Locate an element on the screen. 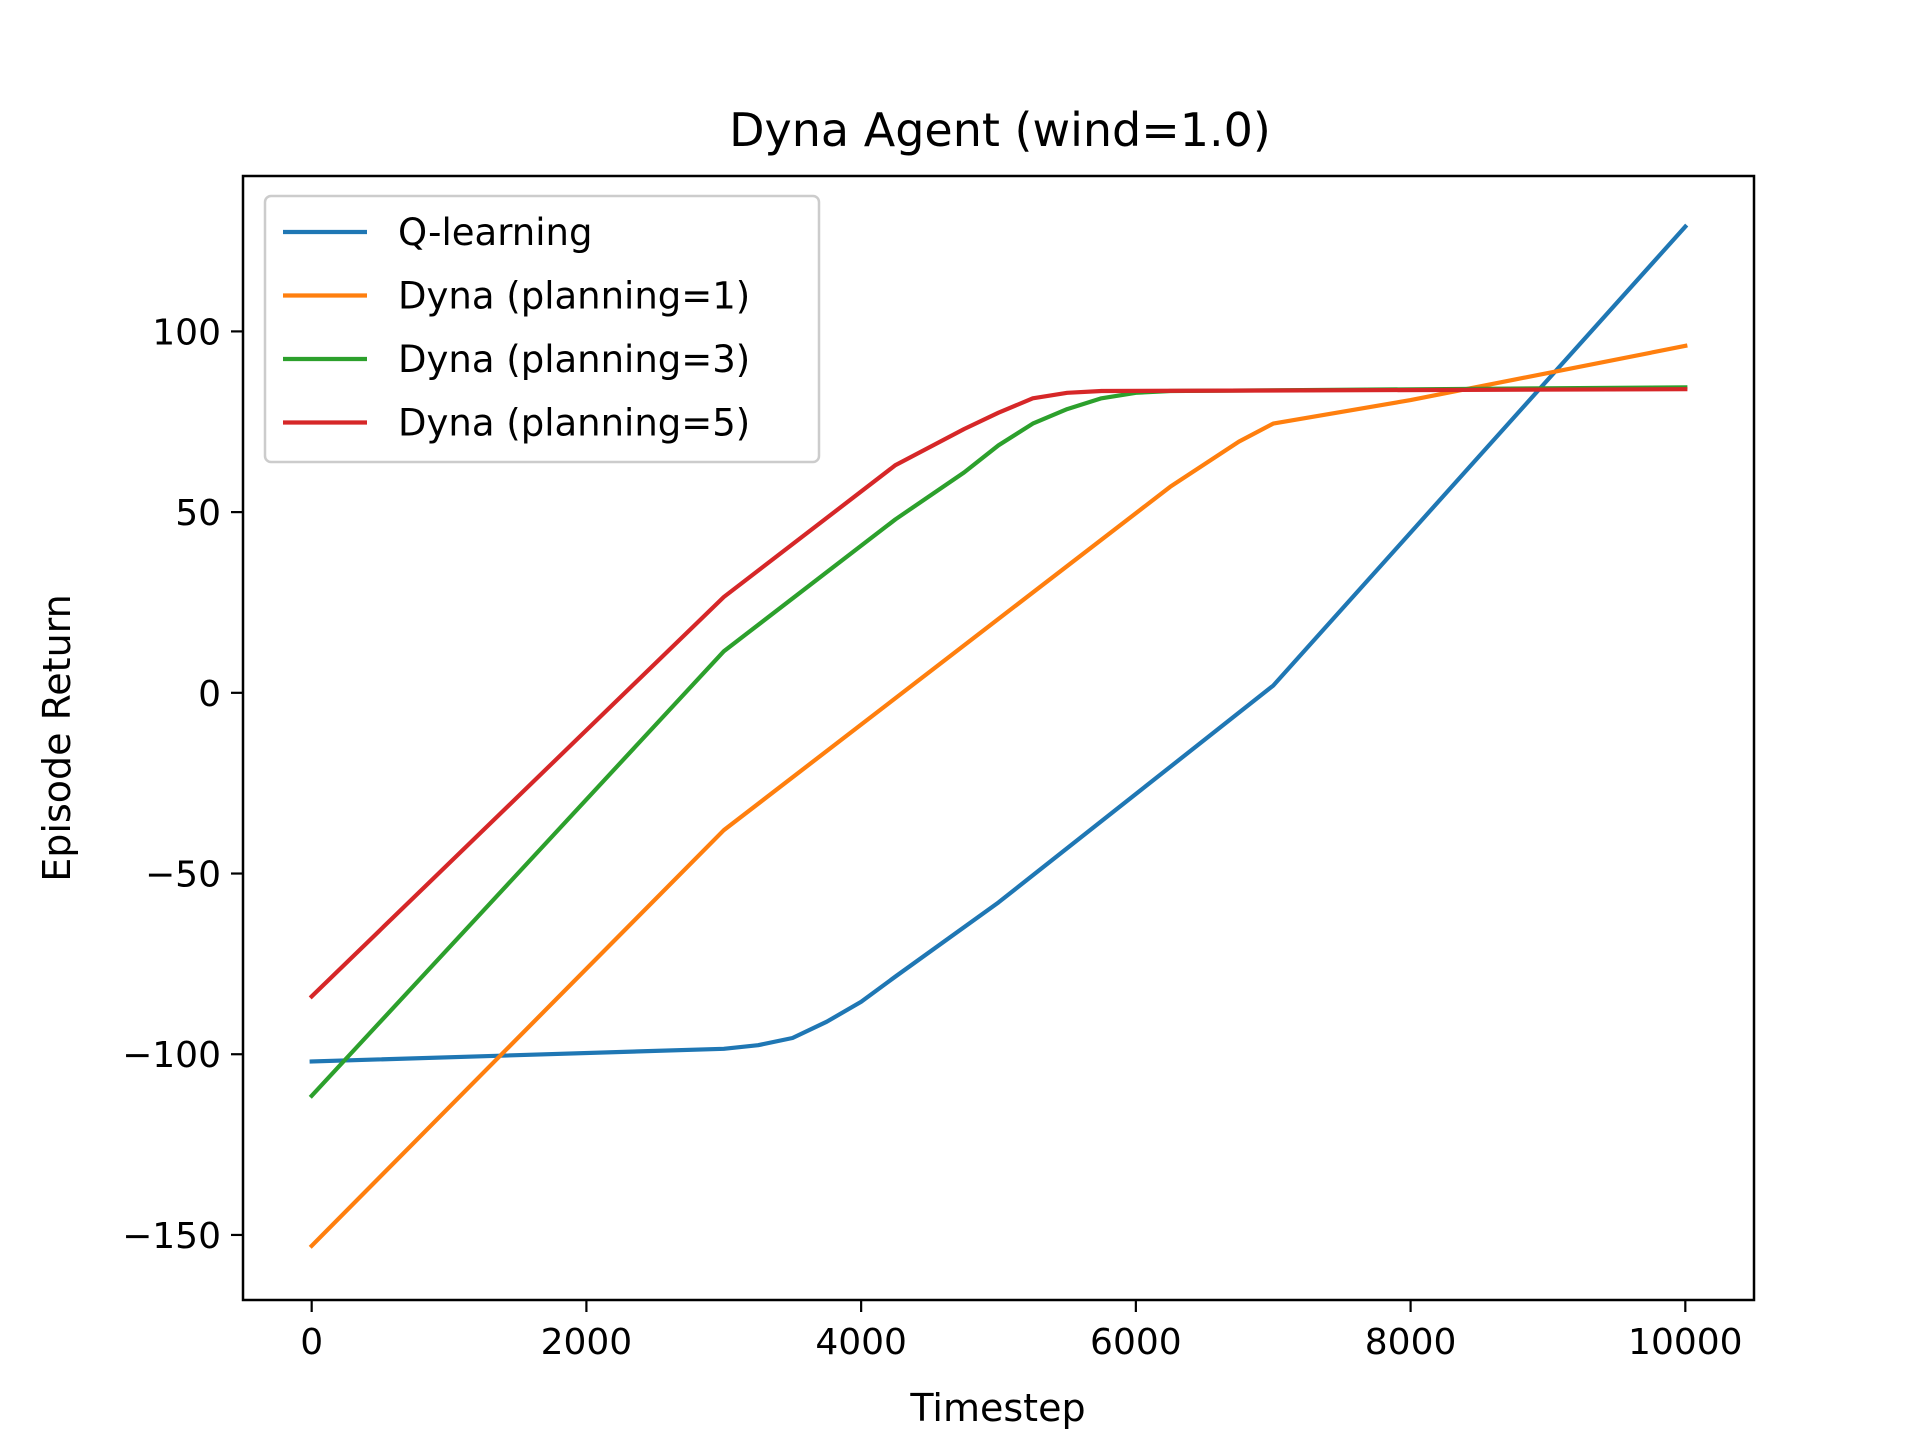 The height and width of the screenshot is (1440, 1920). y-tick-label: 50 is located at coordinates (198, 513).